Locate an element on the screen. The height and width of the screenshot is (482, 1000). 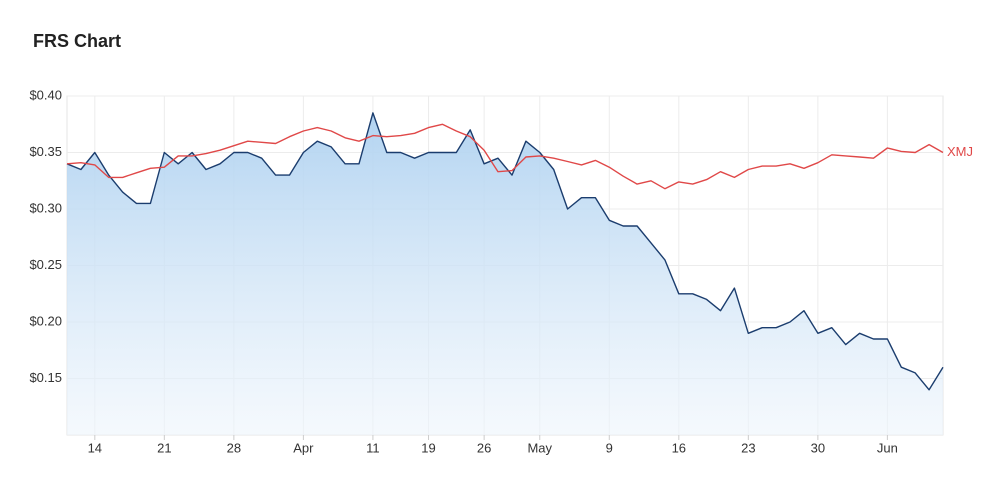
x-tick-label: May is located at coordinates (539, 447).